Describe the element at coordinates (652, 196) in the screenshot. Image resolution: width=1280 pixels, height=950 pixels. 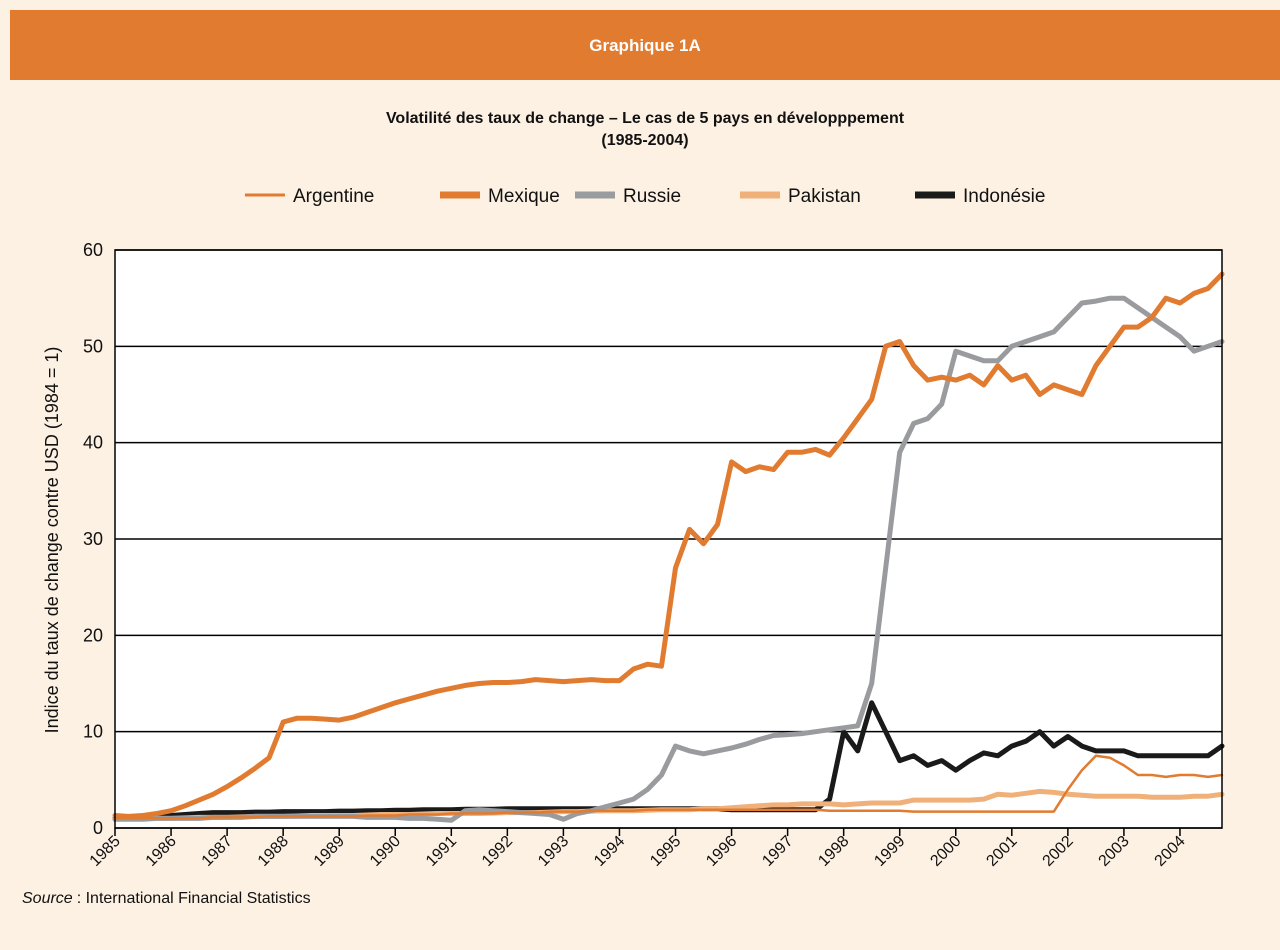
I see `legend-label: Russie` at that location.